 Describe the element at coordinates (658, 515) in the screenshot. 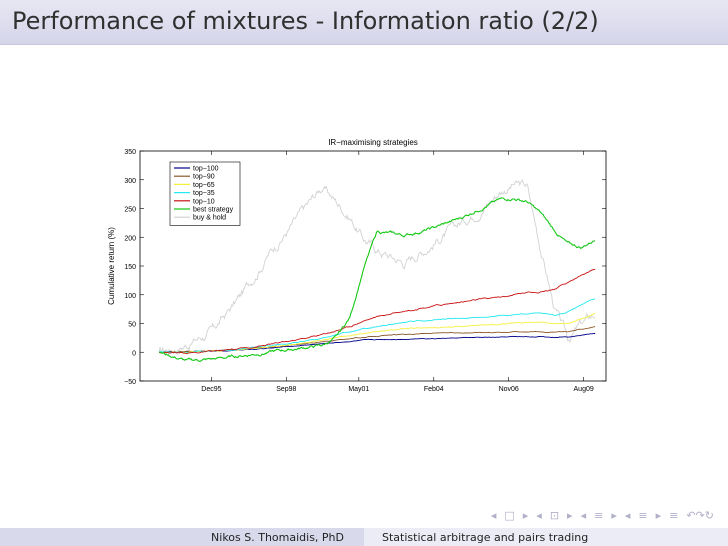

I see `nav-next-presentation-icon: ▸` at that location.